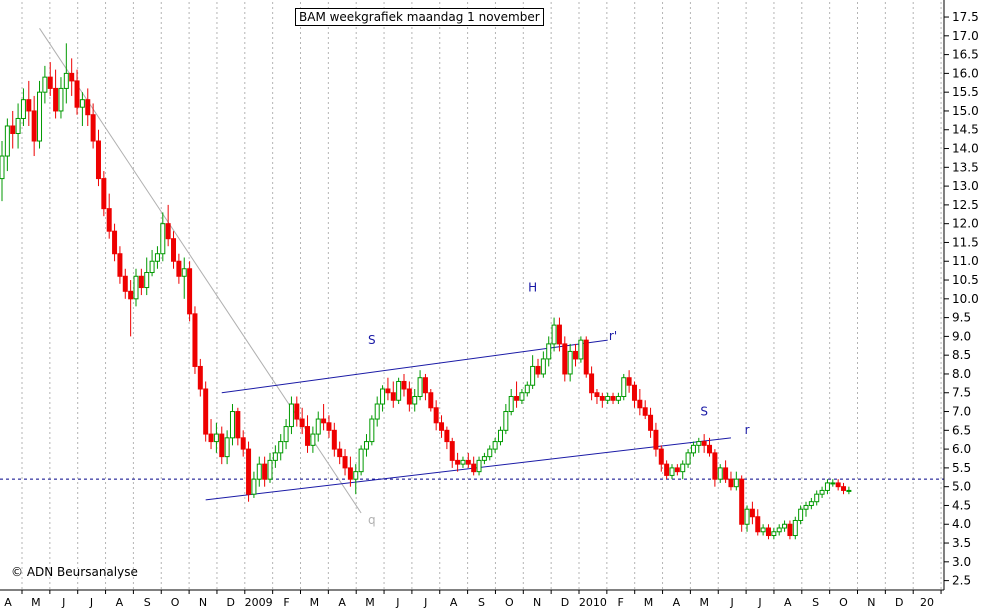  I want to click on y-tick-label: 17.5, so click(965, 17).